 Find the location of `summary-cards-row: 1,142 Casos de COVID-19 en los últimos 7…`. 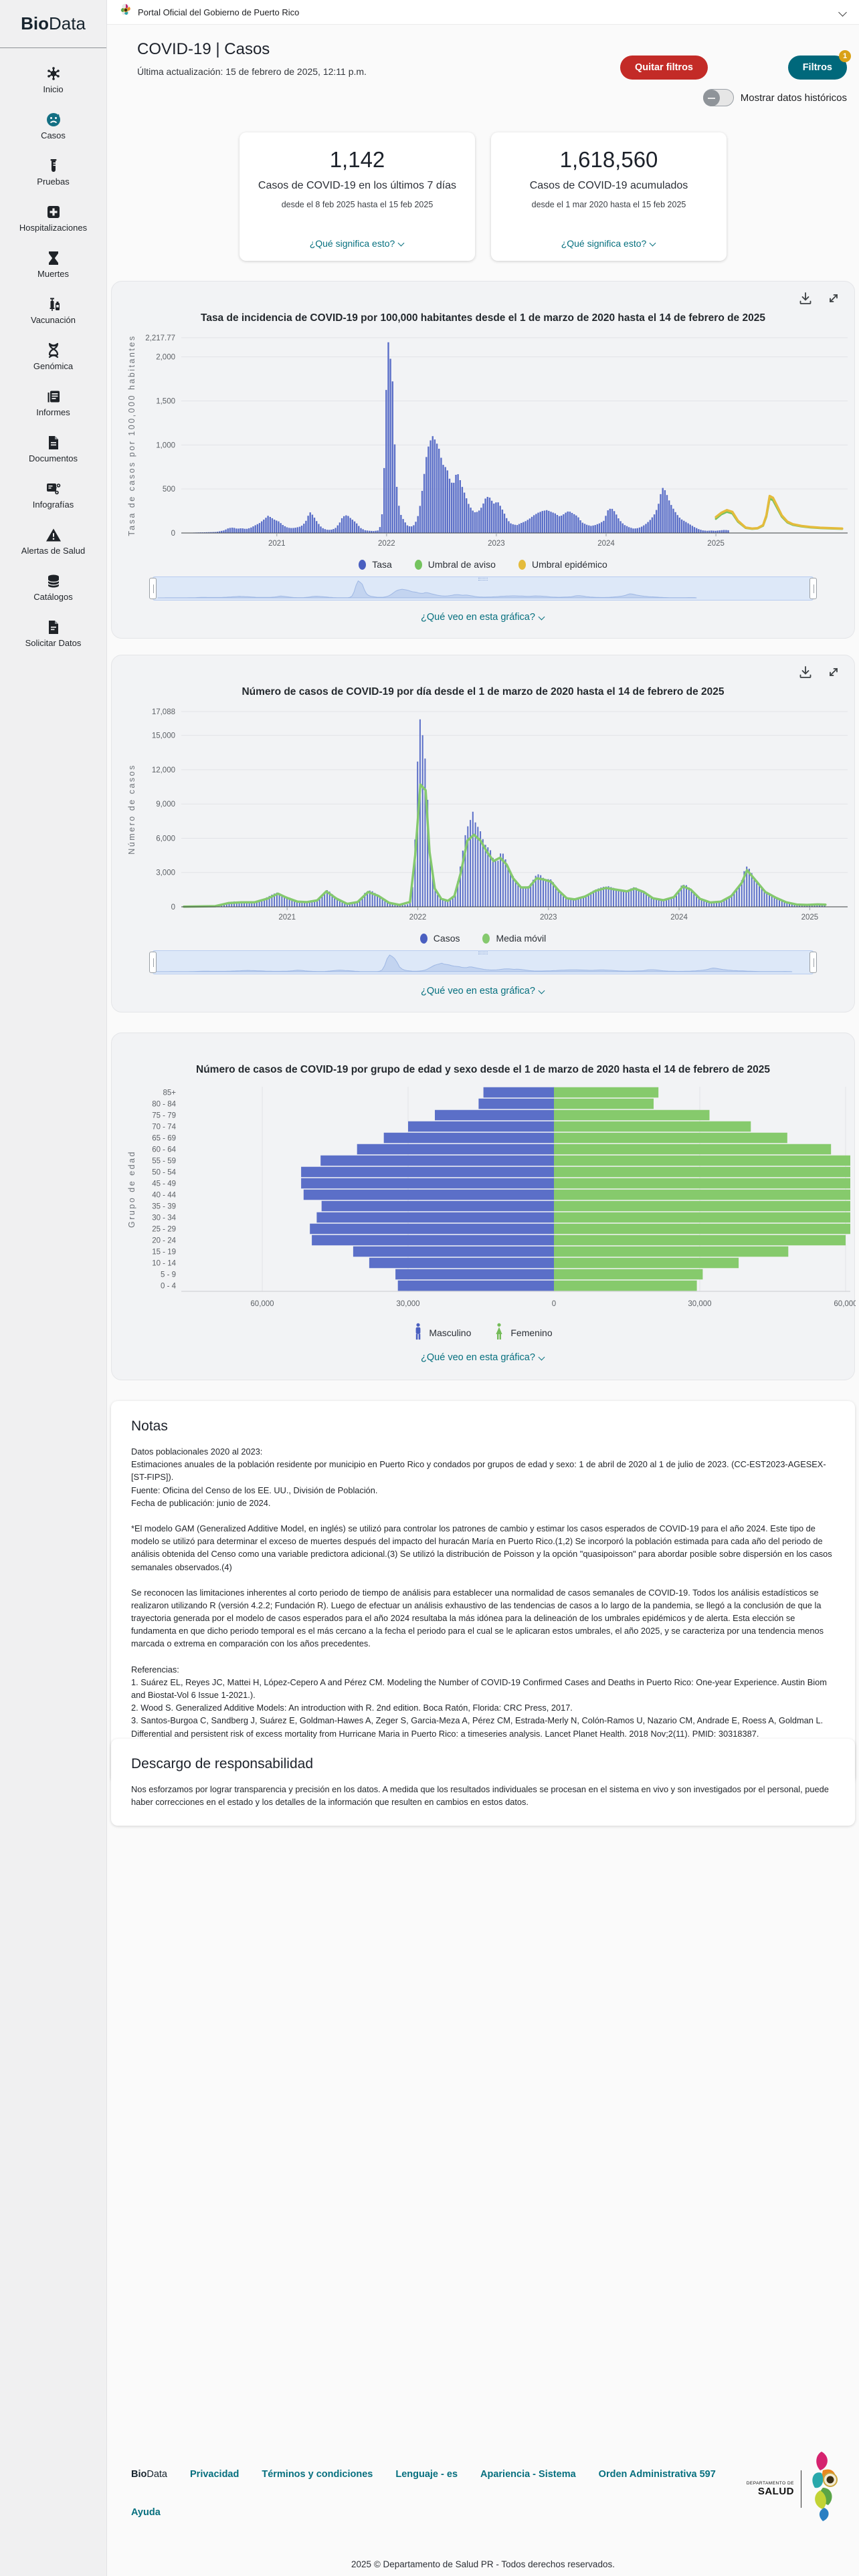

summary-cards-row: 1,142 Casos de COVID-19 en los últimos 7… is located at coordinates (483, 197).